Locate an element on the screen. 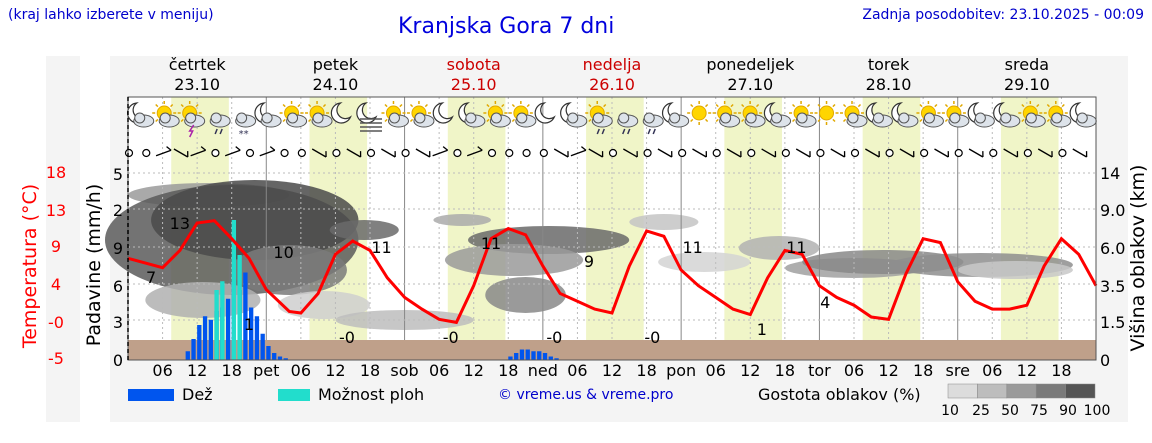  temperature-label-2: 1 is located at coordinates (249, 324).